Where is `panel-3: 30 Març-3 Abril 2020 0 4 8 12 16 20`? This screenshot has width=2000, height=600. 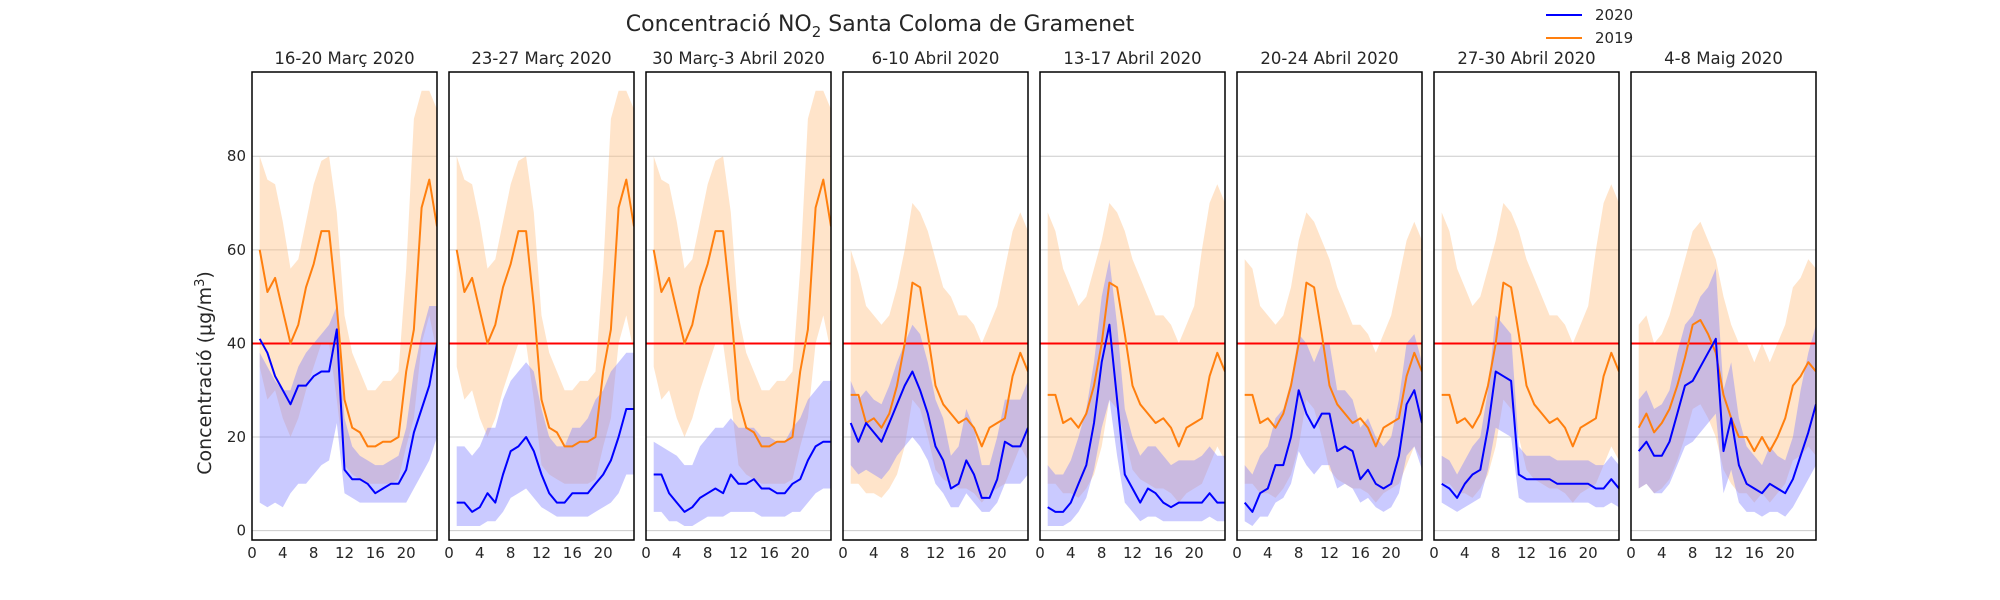
panel-3: 30 Març-3 Abril 2020 0 4 8 12 16 20 is located at coordinates (736, 305).